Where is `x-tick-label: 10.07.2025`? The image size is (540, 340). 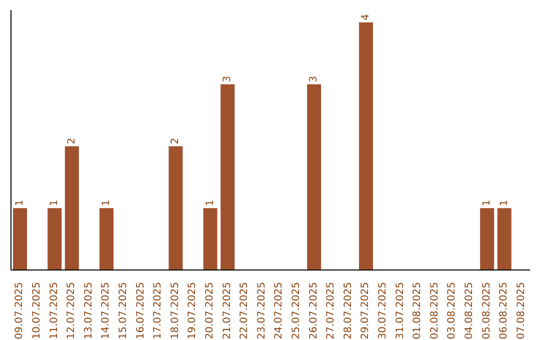 x-tick-label: 10.07.2025 is located at coordinates (36, 311).